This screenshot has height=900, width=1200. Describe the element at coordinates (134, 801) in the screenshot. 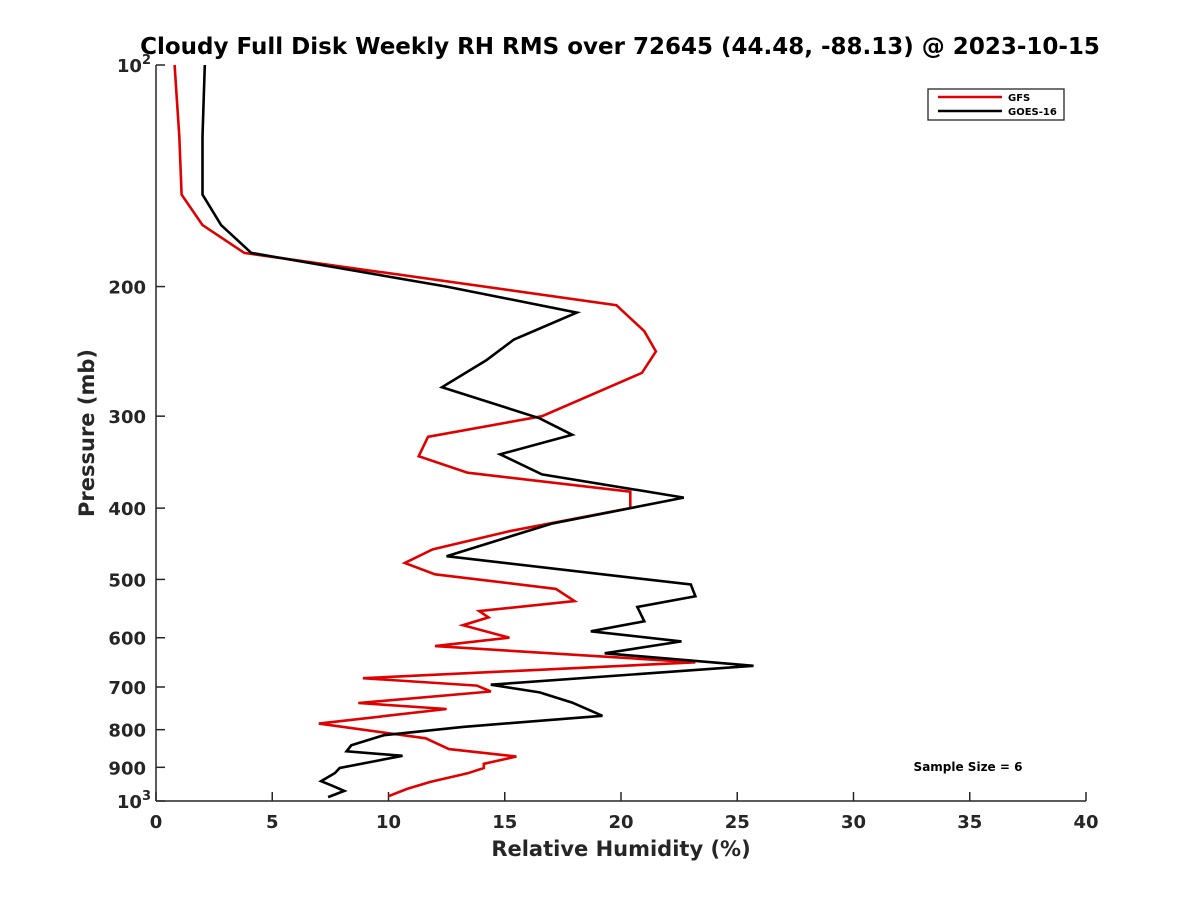

I see `y-tick-label: 10³` at that location.